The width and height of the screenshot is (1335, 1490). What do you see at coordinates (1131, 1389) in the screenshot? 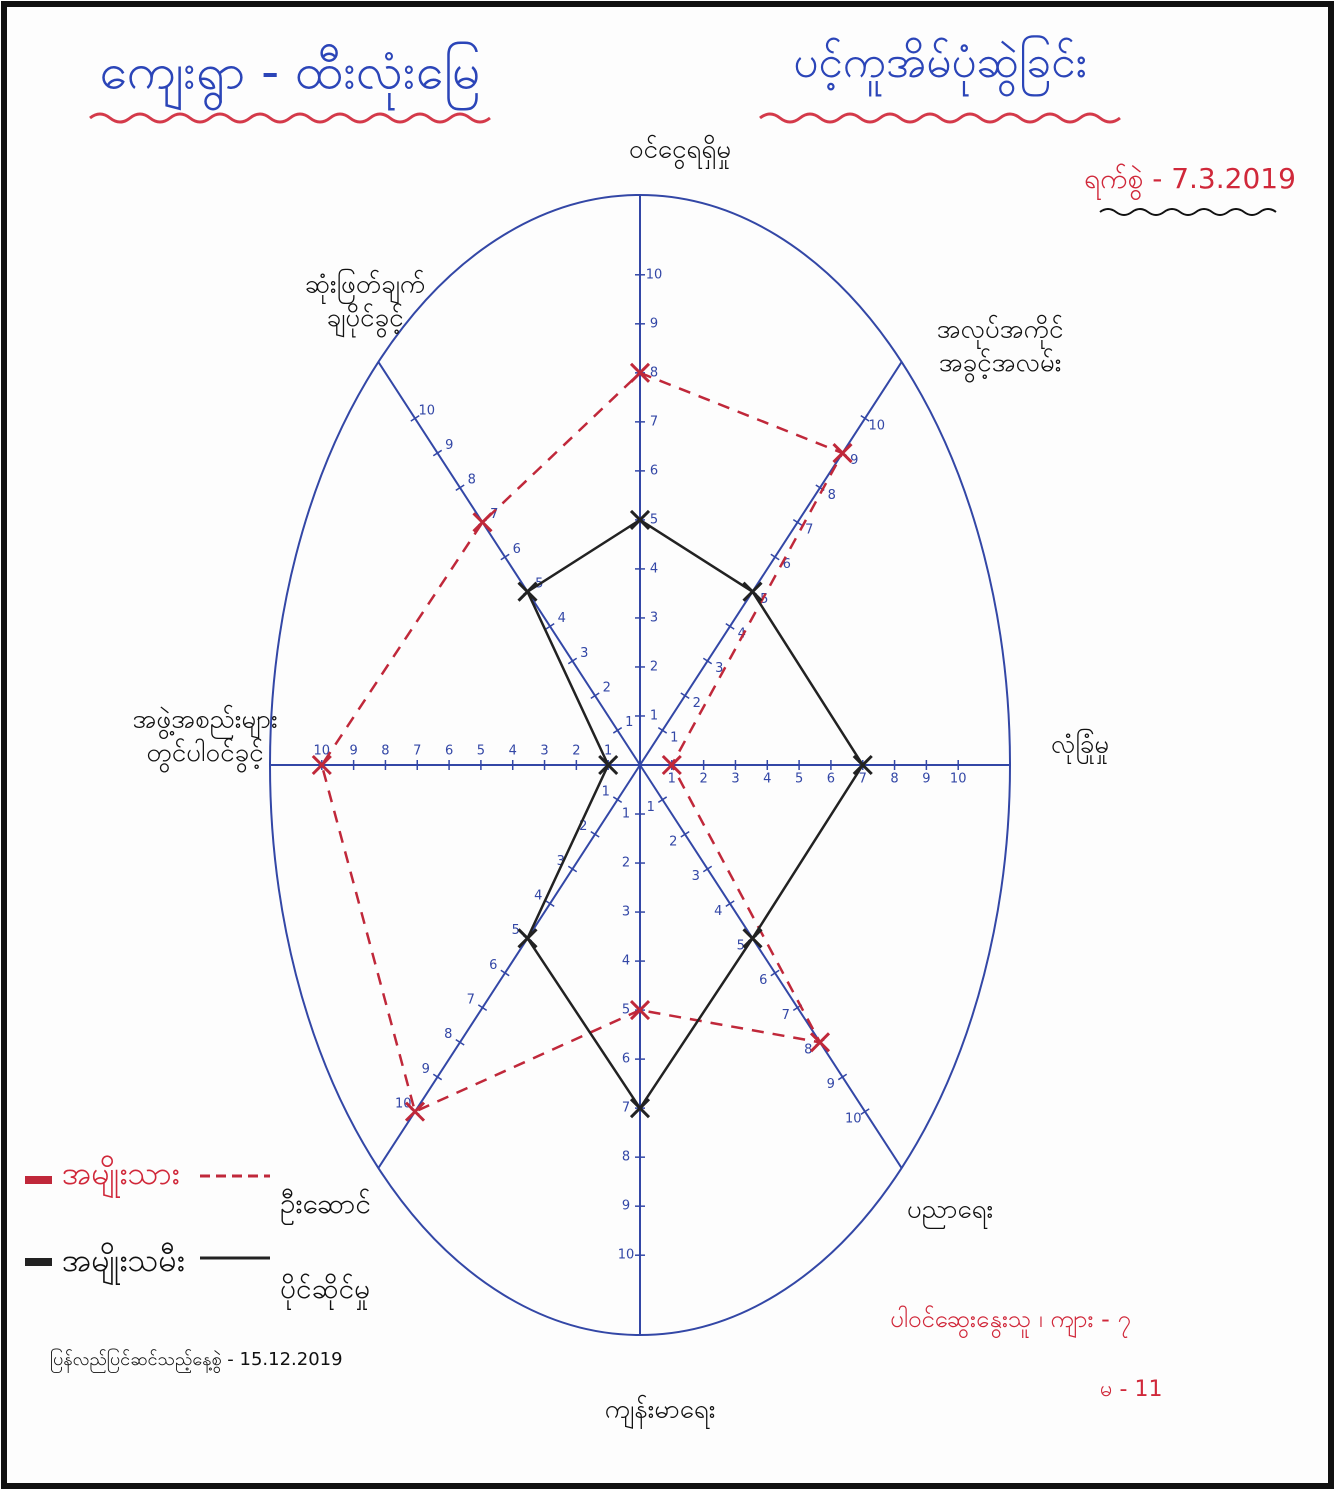
I see `participants: မ - 11` at bounding box center [1131, 1389].